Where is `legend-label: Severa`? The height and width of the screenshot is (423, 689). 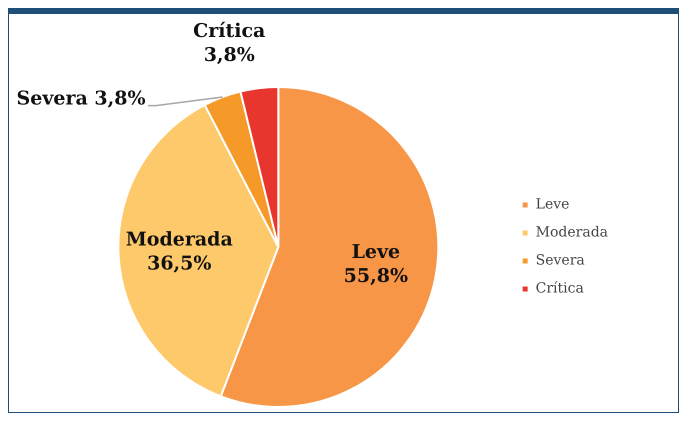
legend-label: Severa is located at coordinates (560, 260).